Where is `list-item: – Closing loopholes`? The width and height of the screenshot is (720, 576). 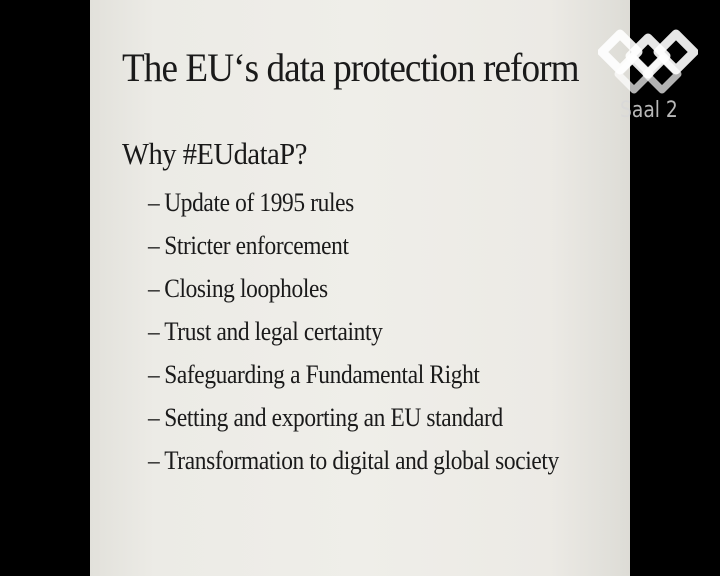
list-item: – Closing loopholes is located at coordinates (353, 291).